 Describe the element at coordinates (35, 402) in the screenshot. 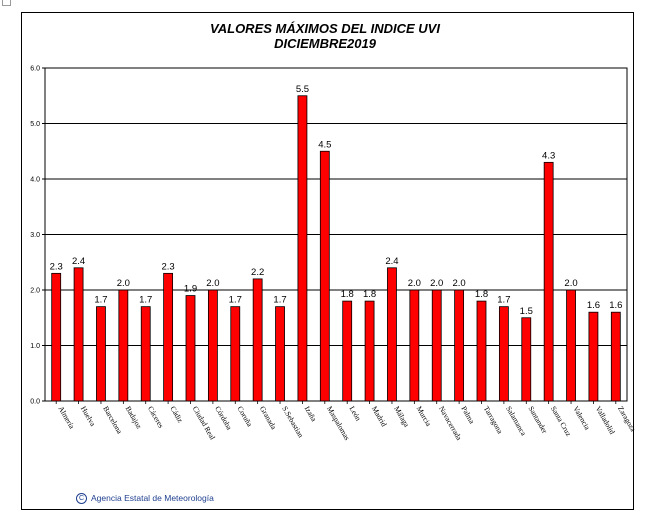

I see `y-tick-label: 0.0` at that location.